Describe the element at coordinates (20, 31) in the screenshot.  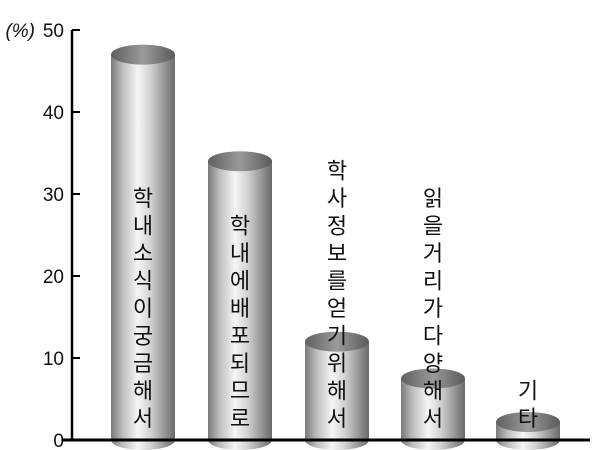
I see `y-unit-label: (%)` at that location.